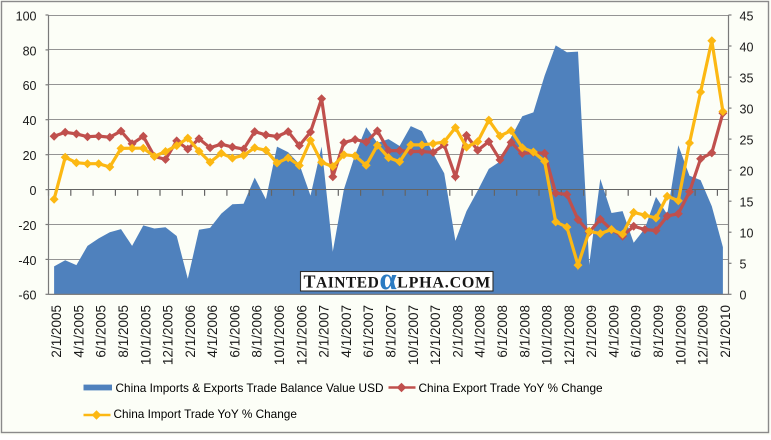  What do you see at coordinates (168, 335) in the screenshot?
I see `svg-text: 12/1/2005` at bounding box center [168, 335].